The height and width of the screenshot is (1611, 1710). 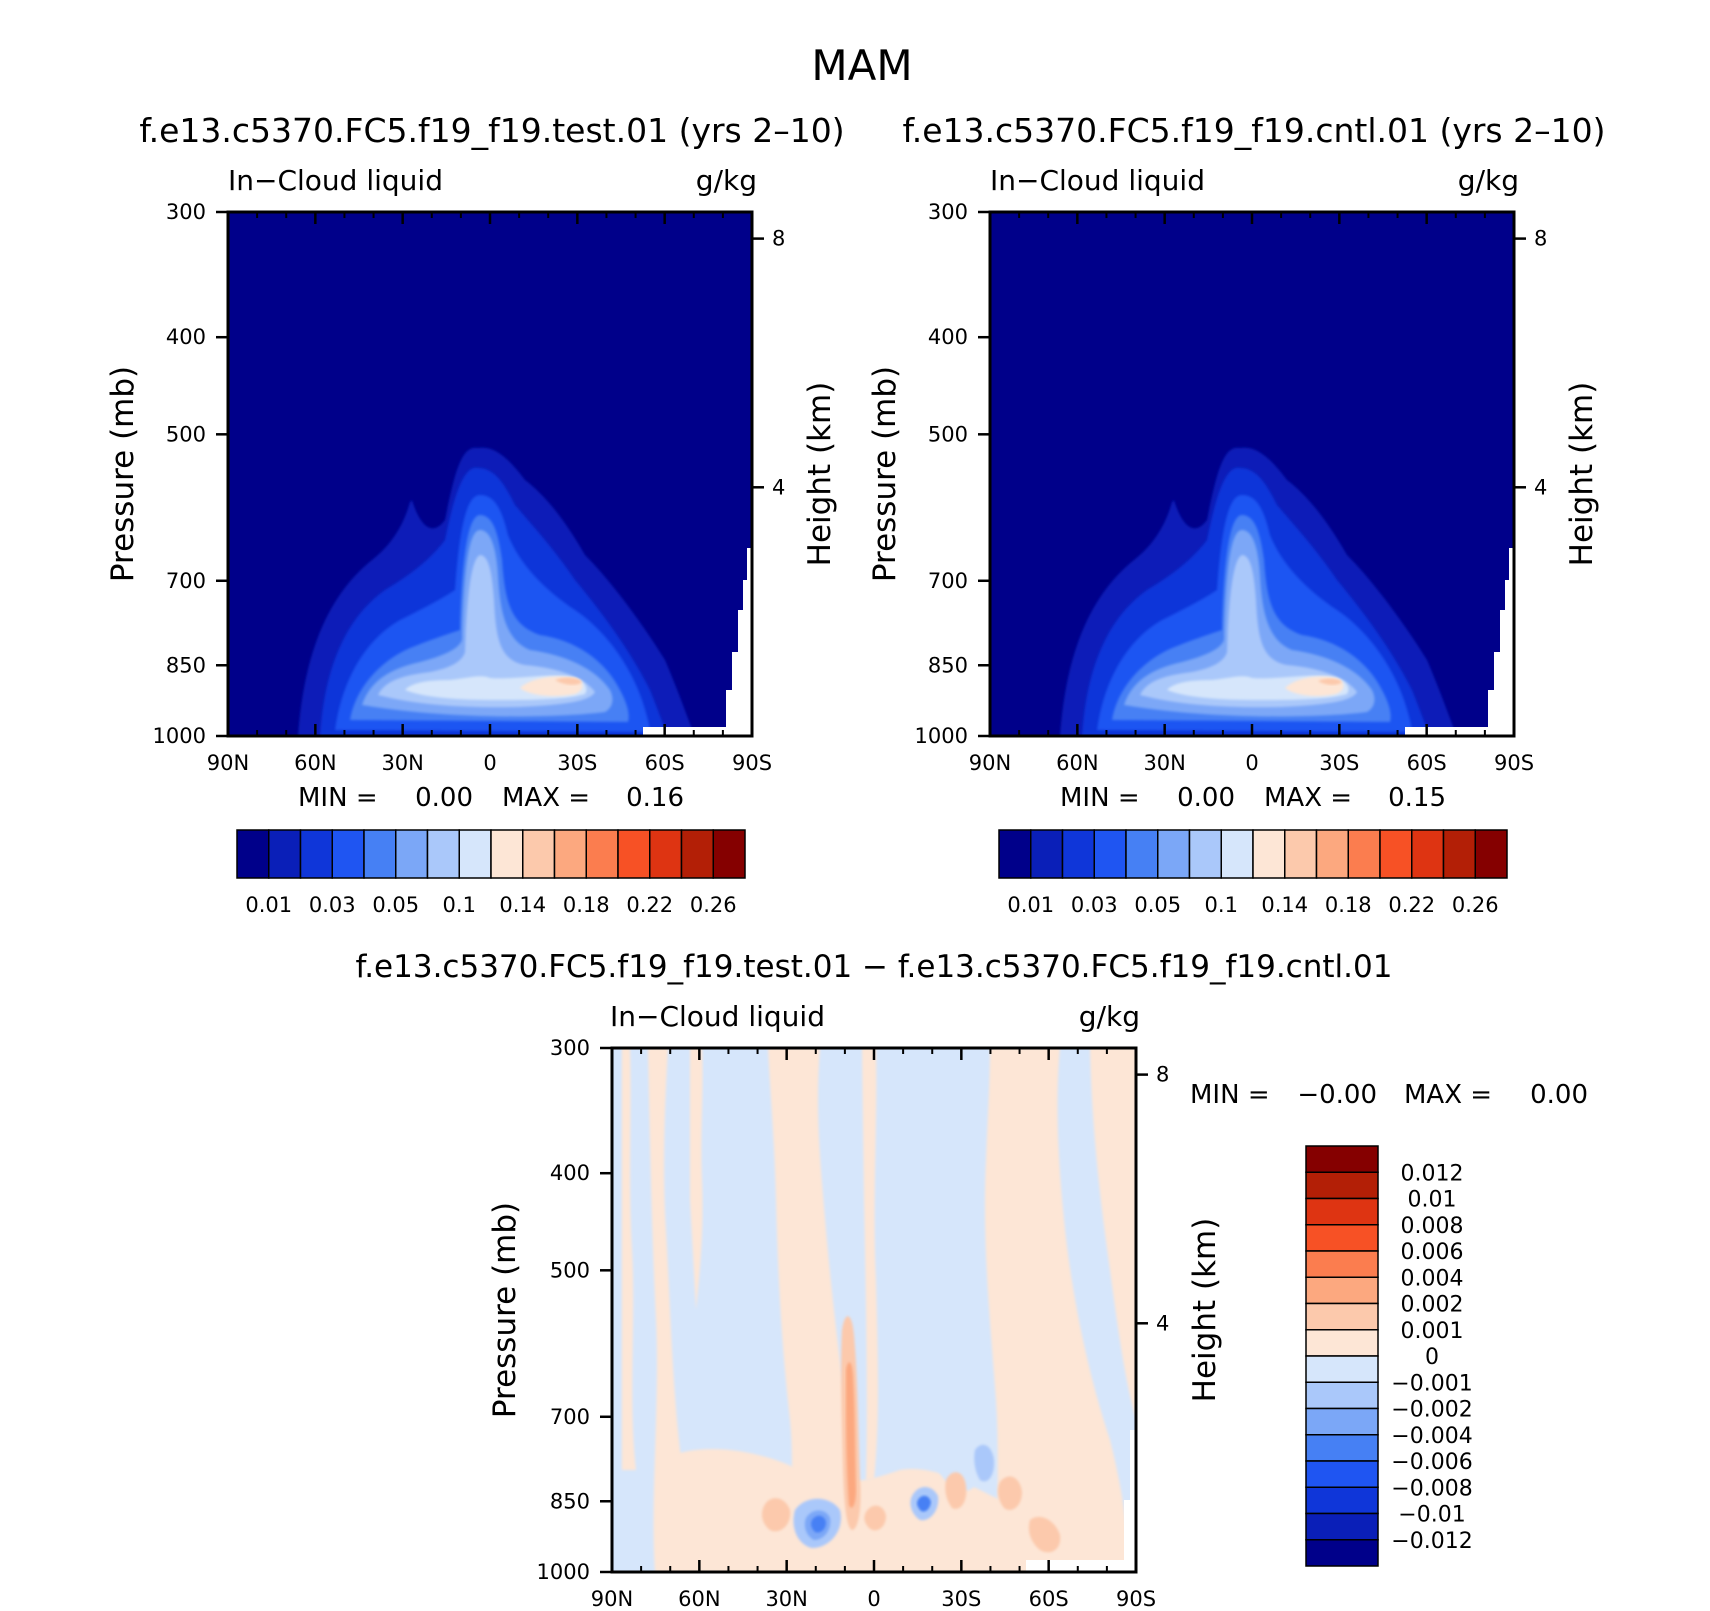 What do you see at coordinates (522, 905) in the screenshot?
I see `colorbar-label: 0.14` at bounding box center [522, 905].